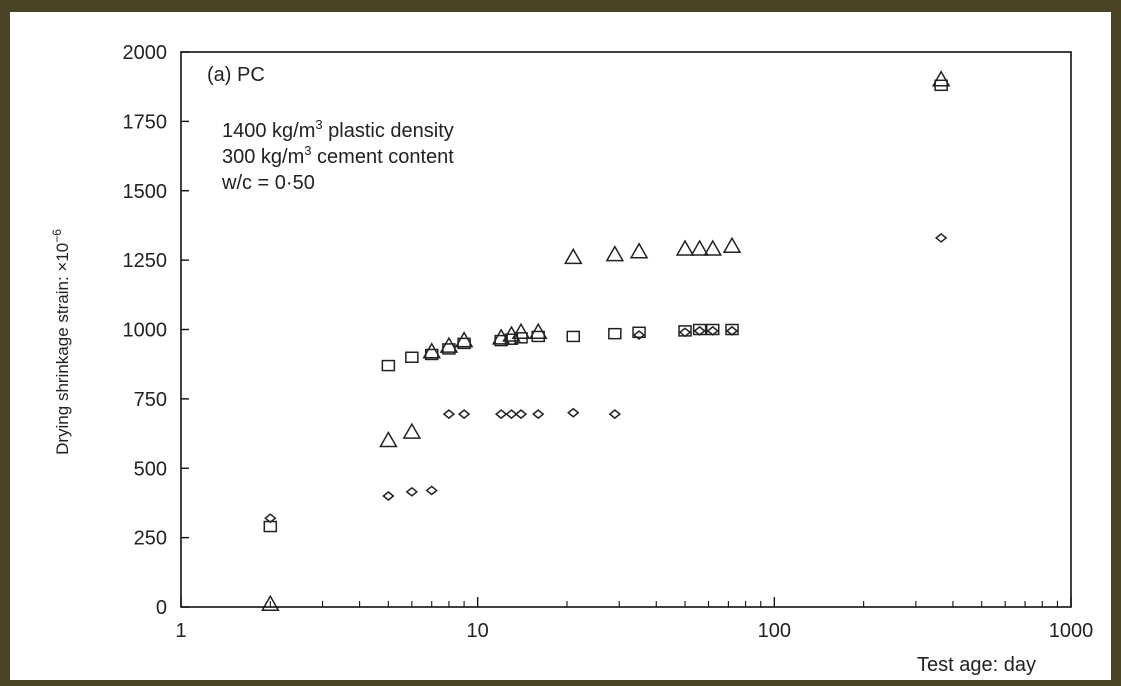 This screenshot has width=1121, height=686. What do you see at coordinates (150, 539) in the screenshot?
I see `y-tick-label: 250` at bounding box center [150, 539].